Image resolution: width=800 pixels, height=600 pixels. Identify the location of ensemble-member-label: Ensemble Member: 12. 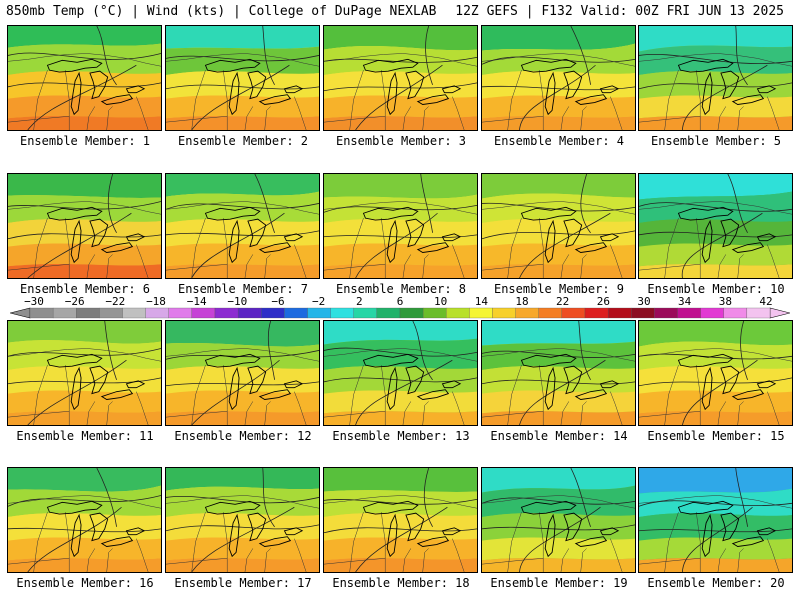
(243, 436).